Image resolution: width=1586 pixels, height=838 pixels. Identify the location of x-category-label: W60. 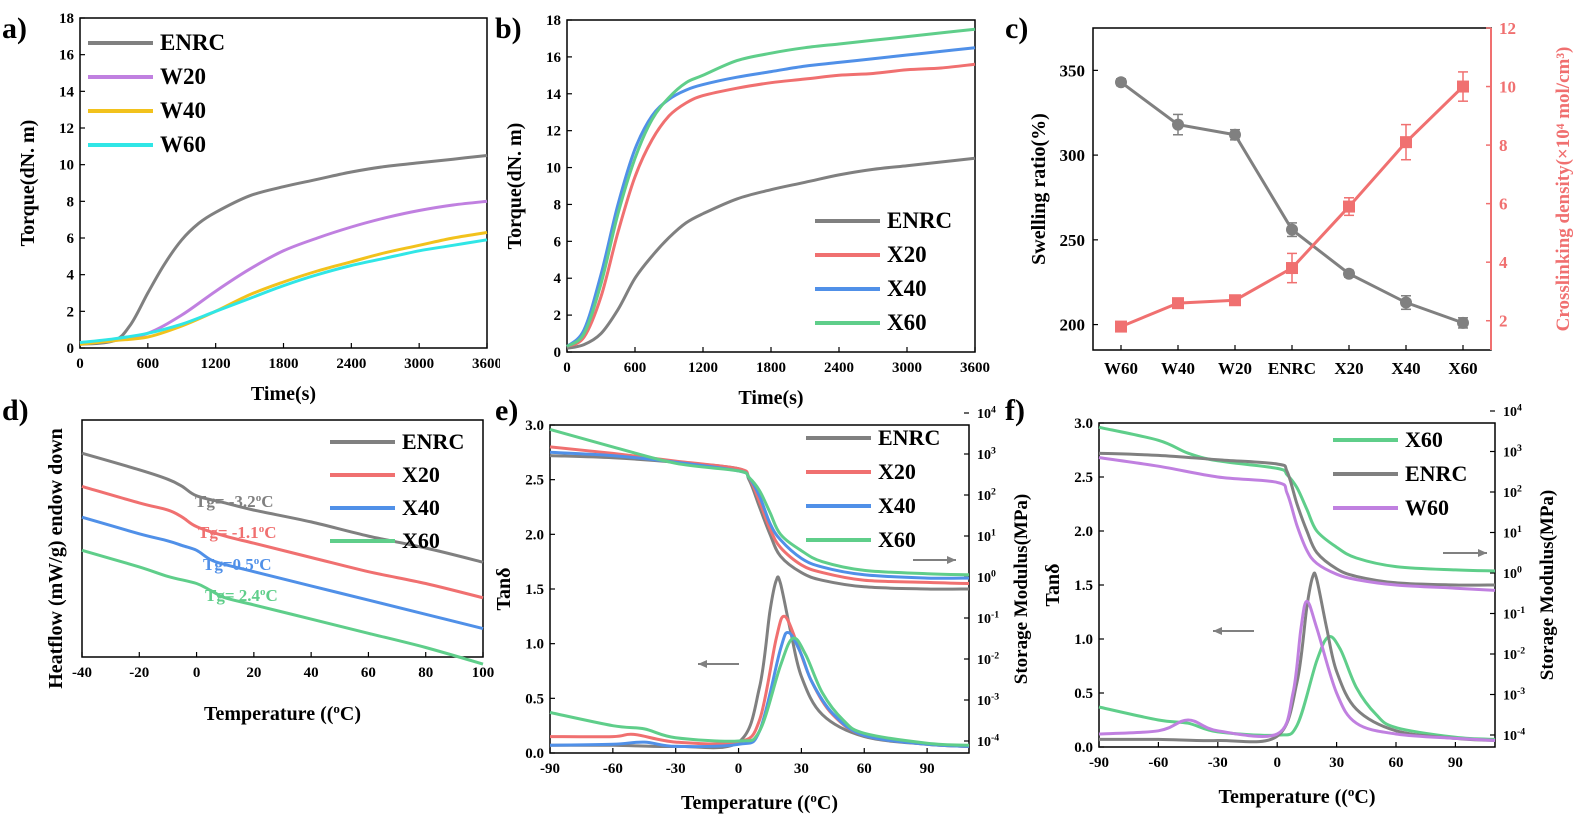
(1121, 368).